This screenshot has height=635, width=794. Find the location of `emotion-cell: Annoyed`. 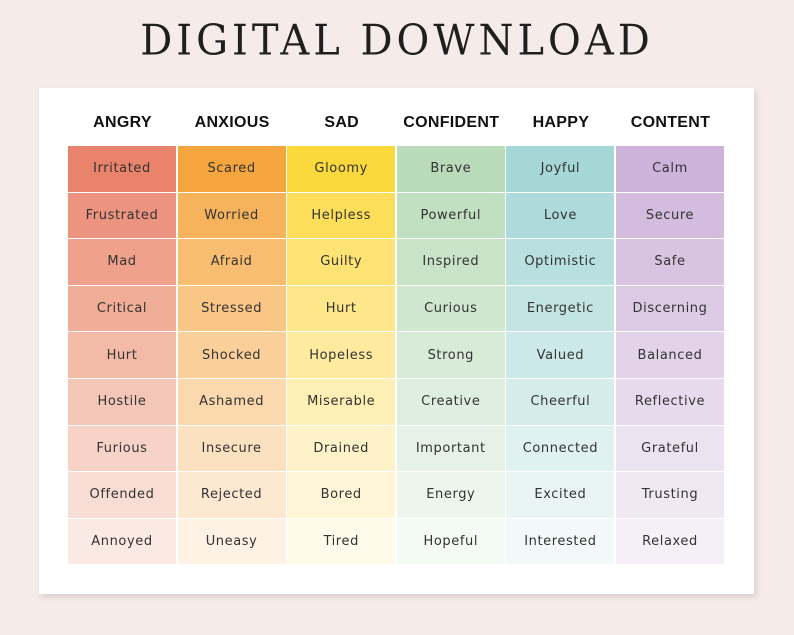

emotion-cell: Annoyed is located at coordinates (122, 541).